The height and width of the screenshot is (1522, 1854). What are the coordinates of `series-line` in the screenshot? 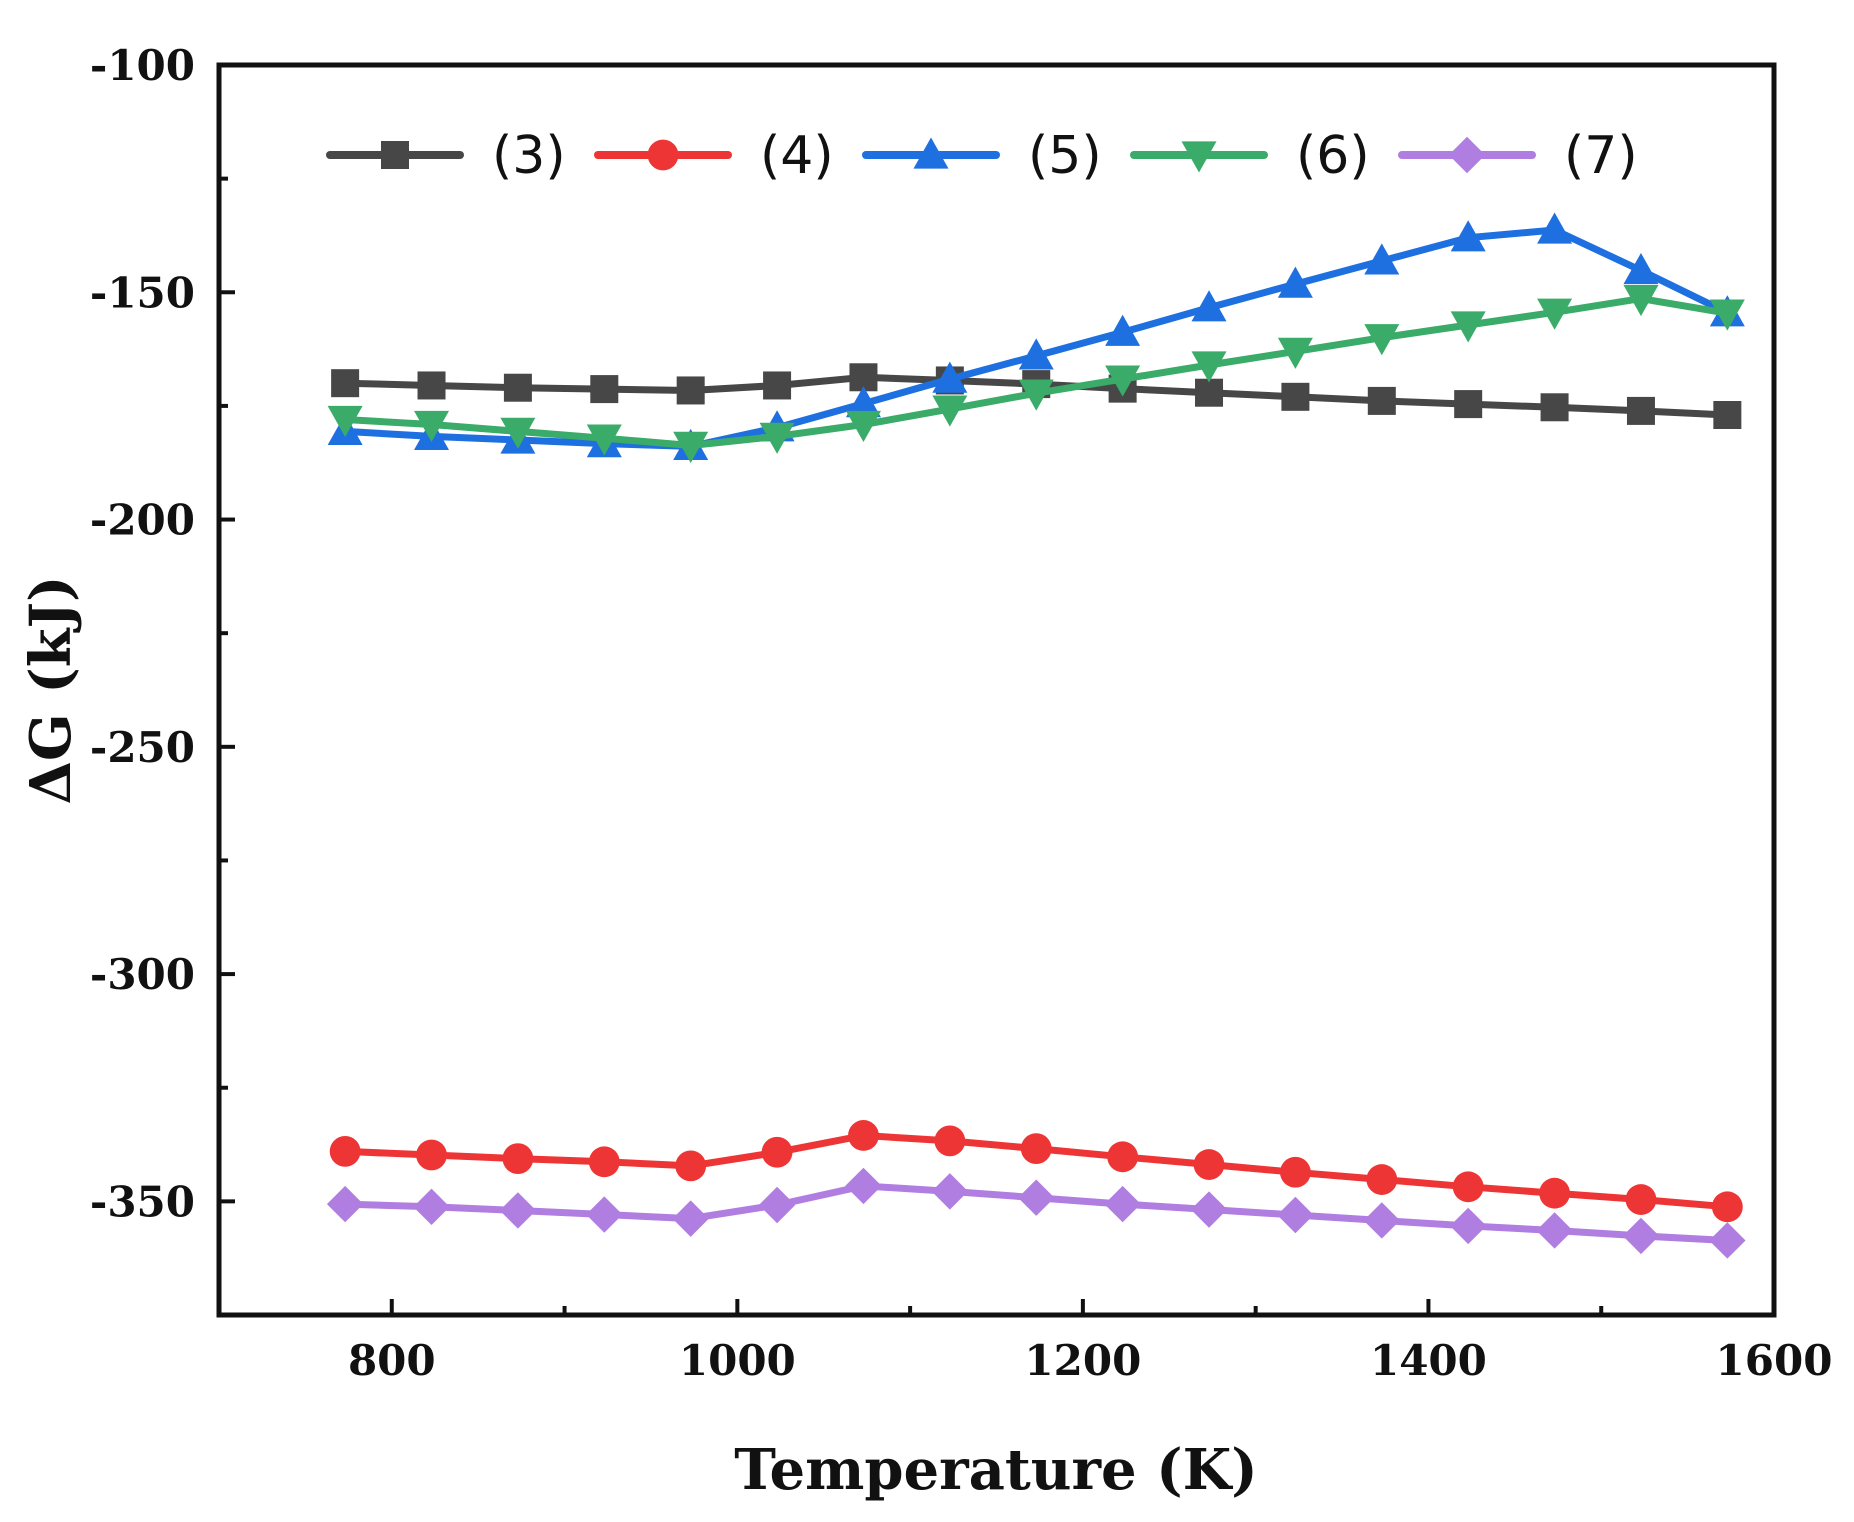 It's located at (1036, 338).